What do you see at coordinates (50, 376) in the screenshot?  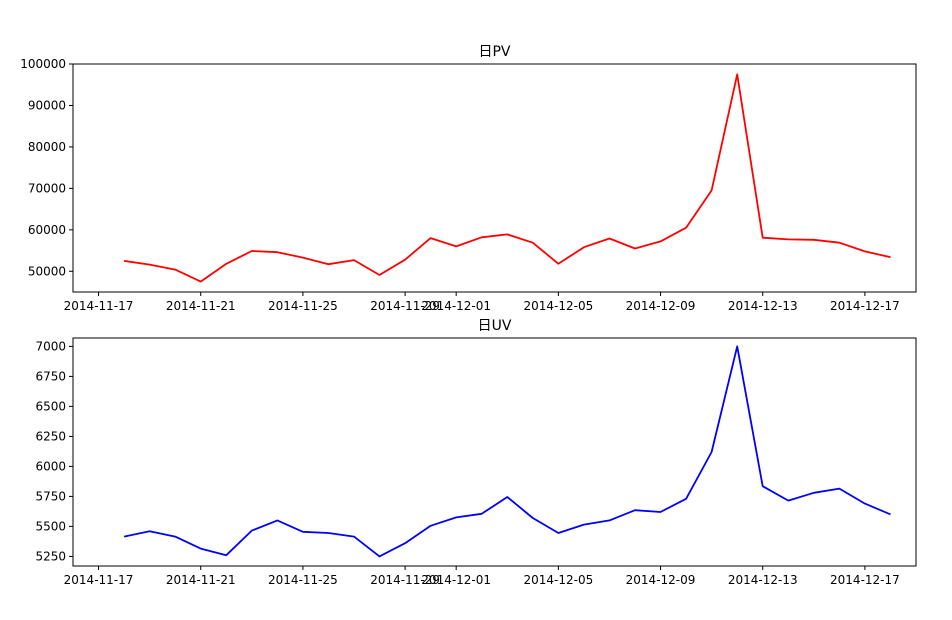 I see `y-tick-label: 6750` at bounding box center [50, 376].